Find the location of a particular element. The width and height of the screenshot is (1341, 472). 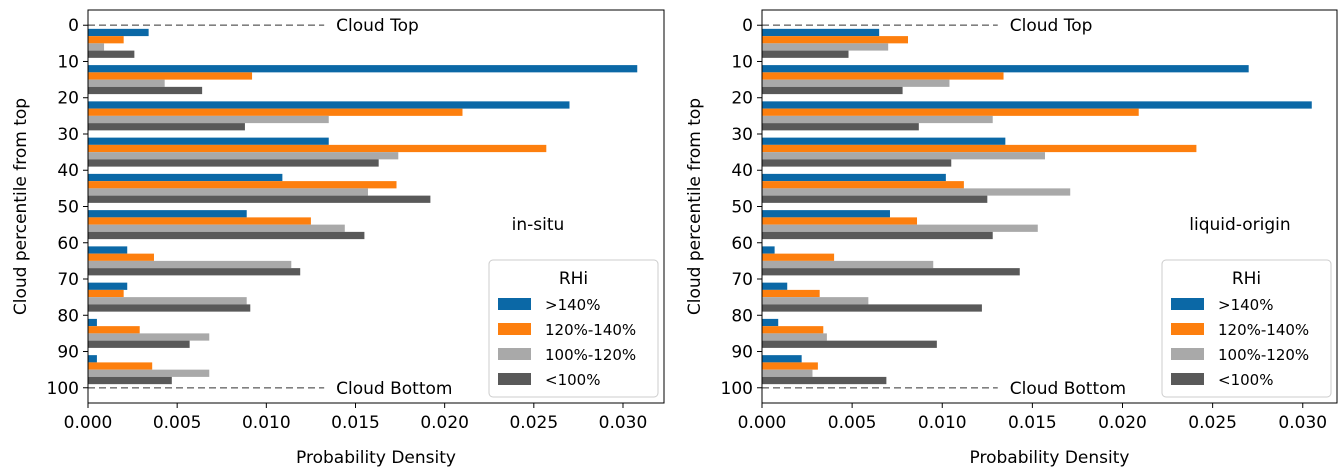

y-tick-label: 50 is located at coordinates (742, 208).